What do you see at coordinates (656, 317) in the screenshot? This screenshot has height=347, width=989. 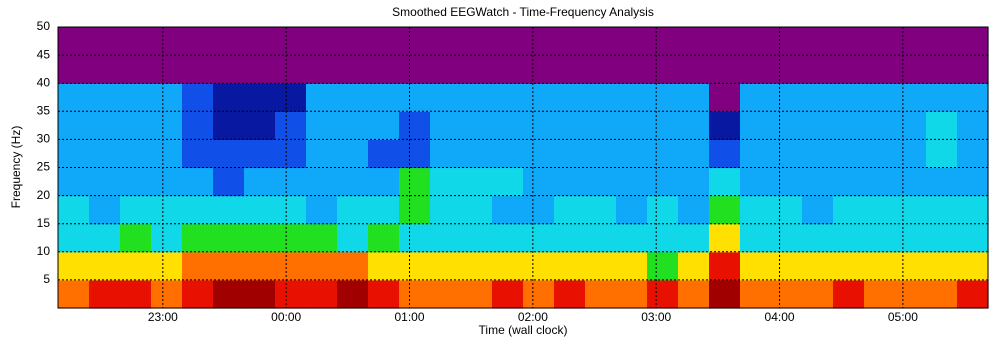 I see `x-tick-label: 03:00` at bounding box center [656, 317].